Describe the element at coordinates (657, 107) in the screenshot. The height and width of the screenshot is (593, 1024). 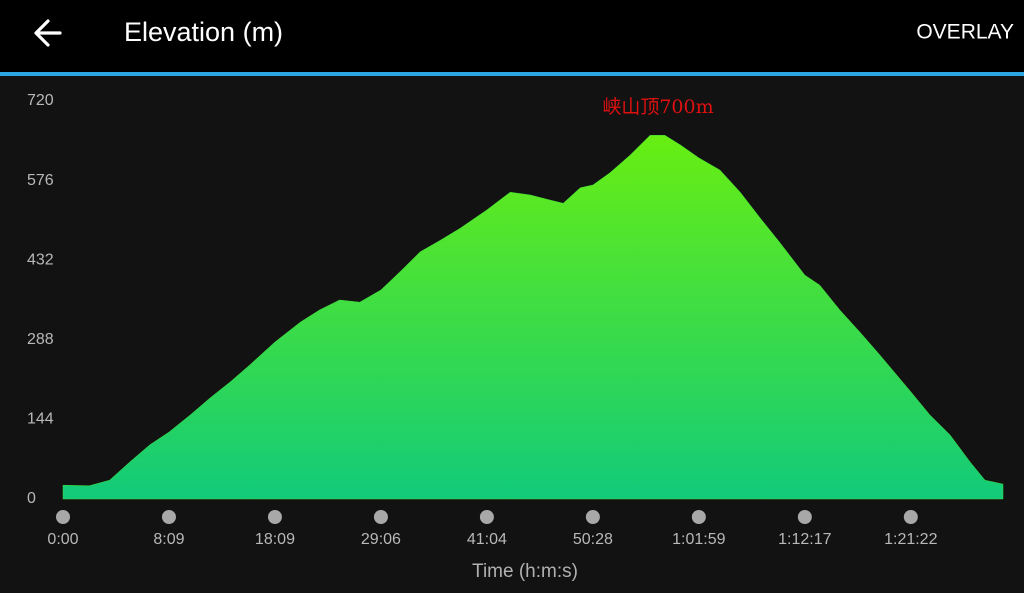
I see `peak-annotation: 峡山顶700m` at that location.